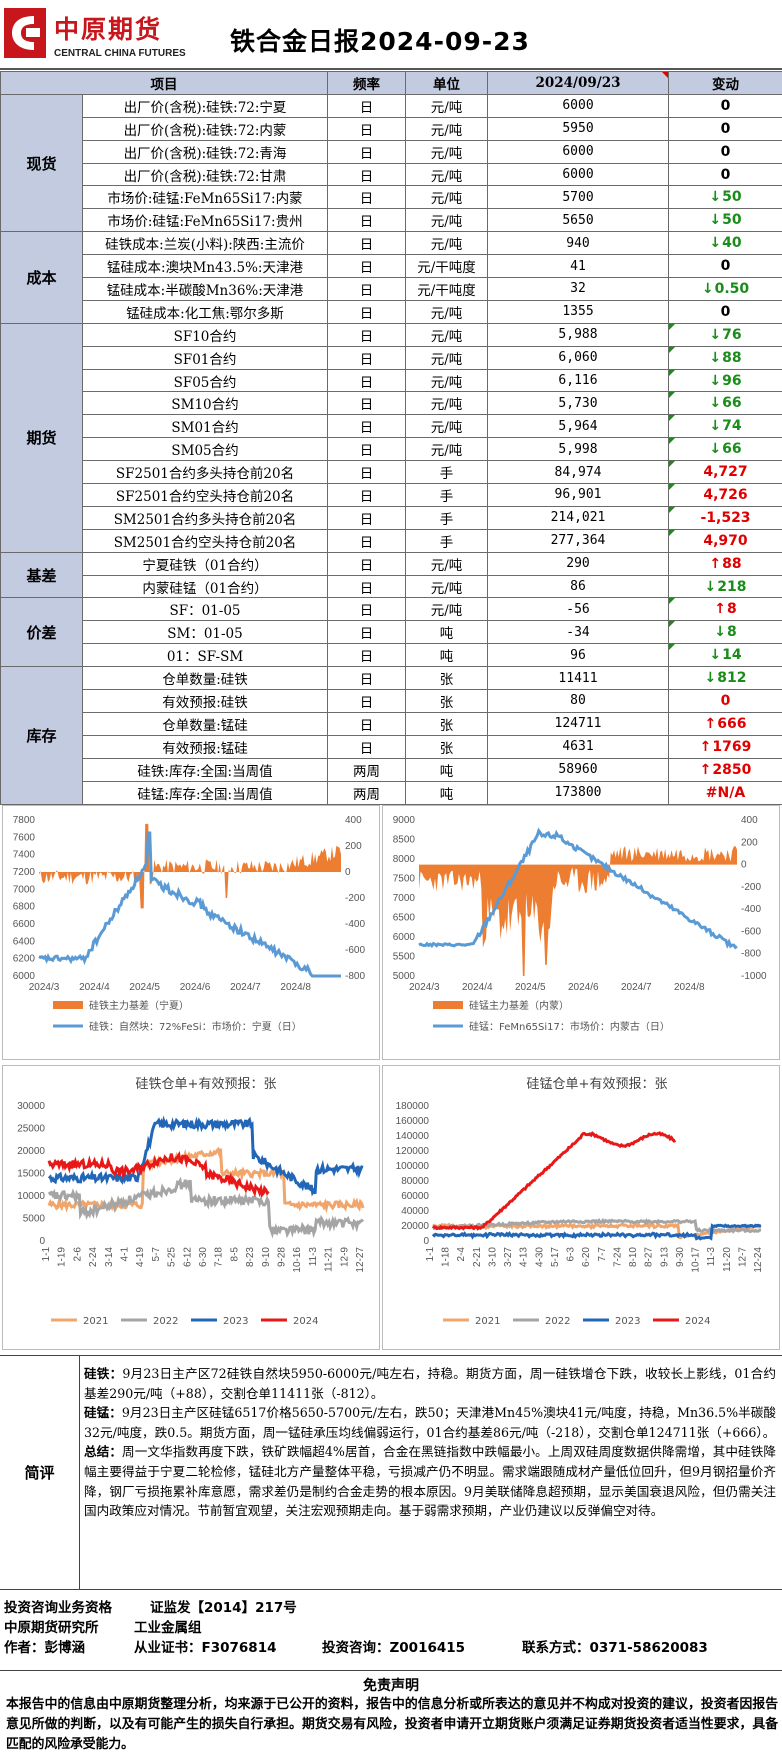 Image resolution: width=782 pixels, height=1756 pixels. Describe the element at coordinates (751, 954) in the screenshot. I see `y-tick-right: -800` at that location.